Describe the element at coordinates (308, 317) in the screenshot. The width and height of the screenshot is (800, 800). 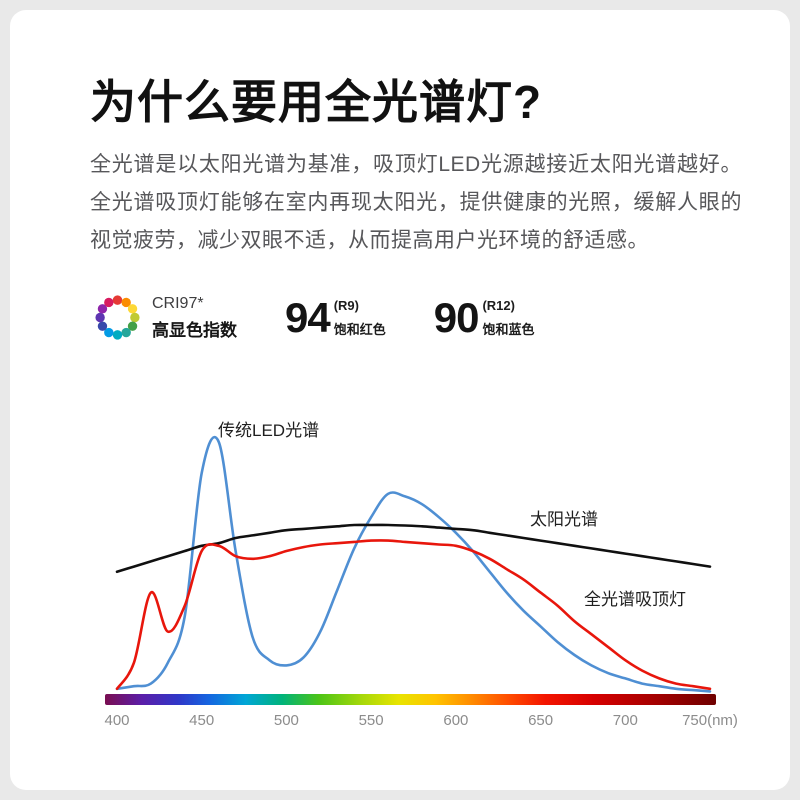
I see `metric-r9-value: 94` at that location.